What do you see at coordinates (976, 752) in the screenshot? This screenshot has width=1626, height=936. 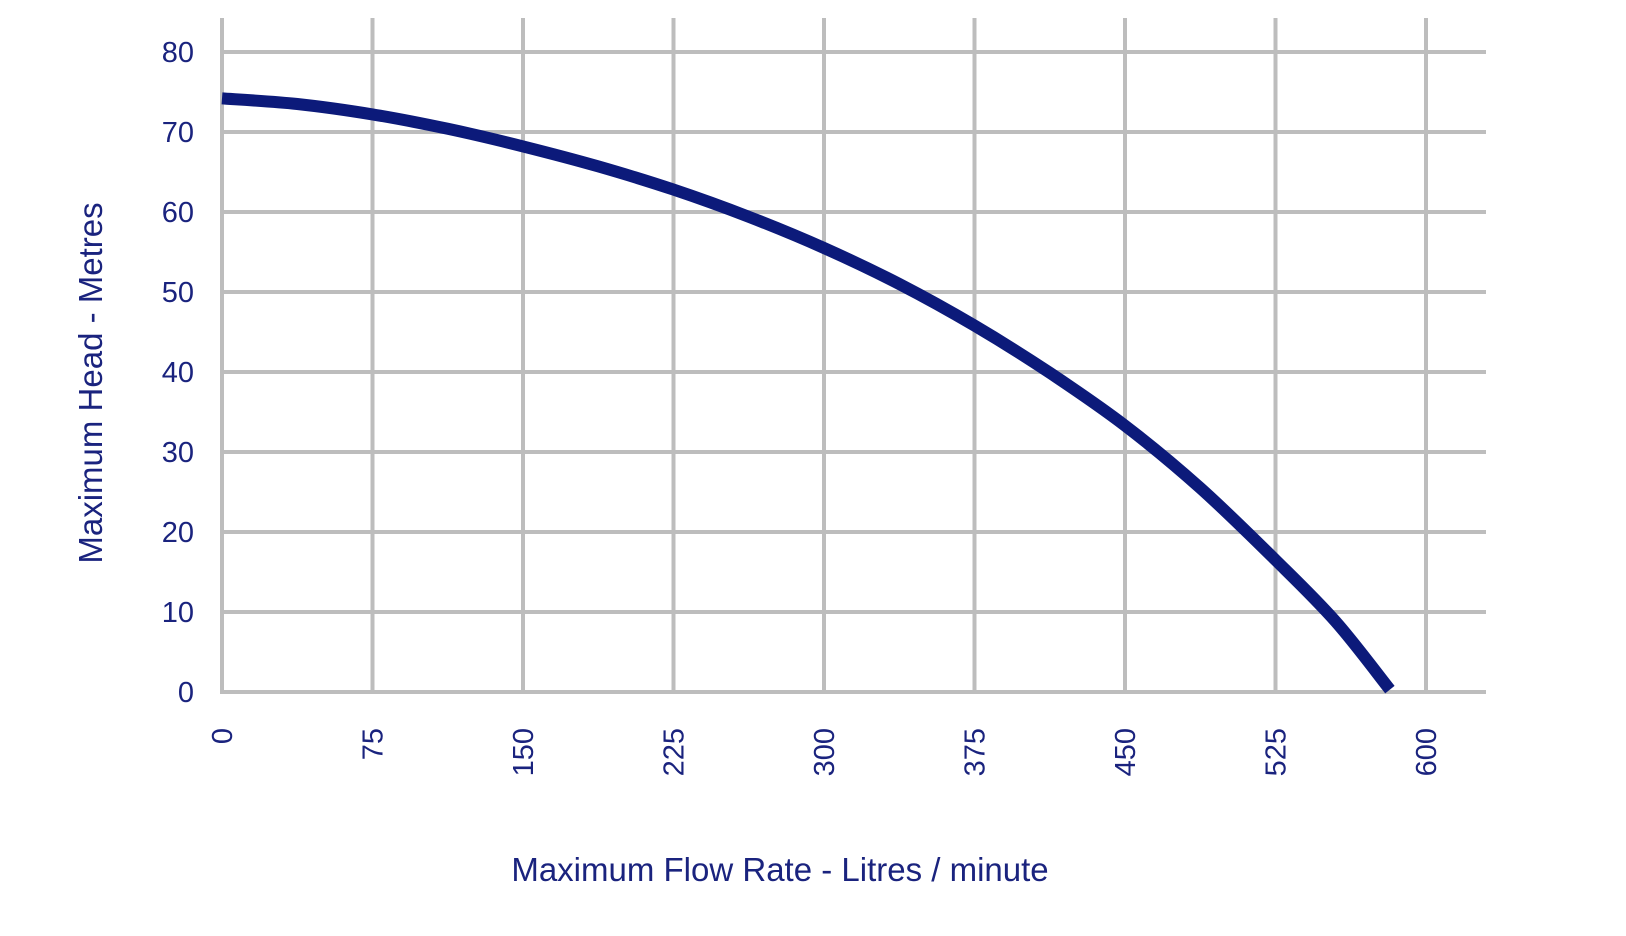 I see `x-tick-label: 375` at bounding box center [976, 752].